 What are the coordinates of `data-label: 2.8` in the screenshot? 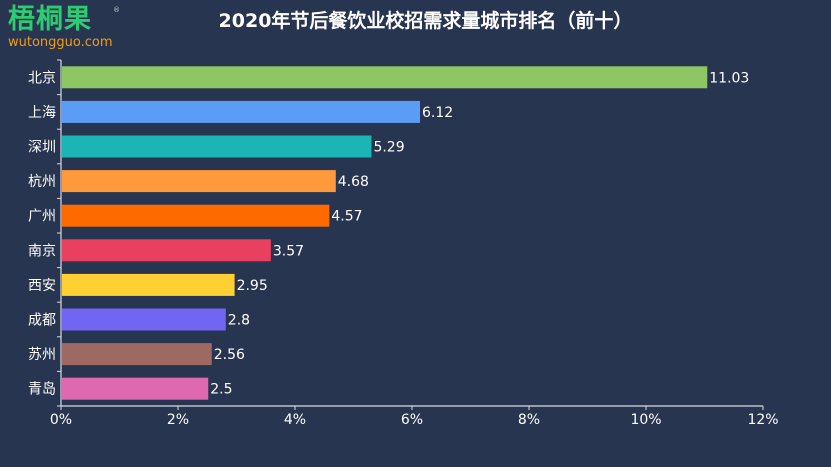 It's located at (239, 321).